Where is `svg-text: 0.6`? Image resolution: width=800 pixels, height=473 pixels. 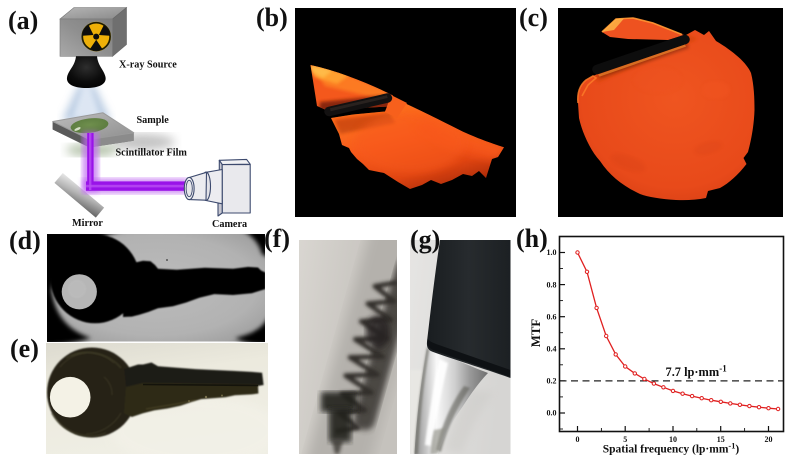 svg-text: 0.6 is located at coordinates (552, 316).